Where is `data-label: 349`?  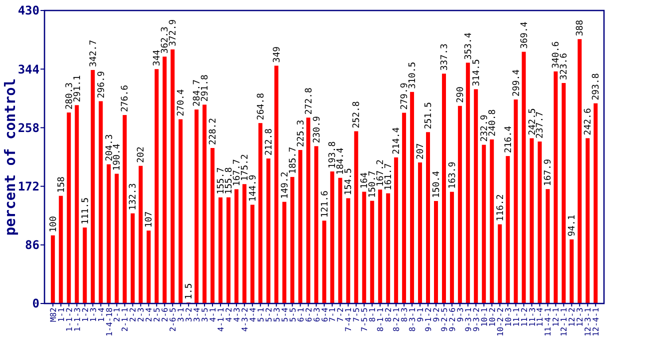 data-label: 349 is located at coordinates (277, 54).